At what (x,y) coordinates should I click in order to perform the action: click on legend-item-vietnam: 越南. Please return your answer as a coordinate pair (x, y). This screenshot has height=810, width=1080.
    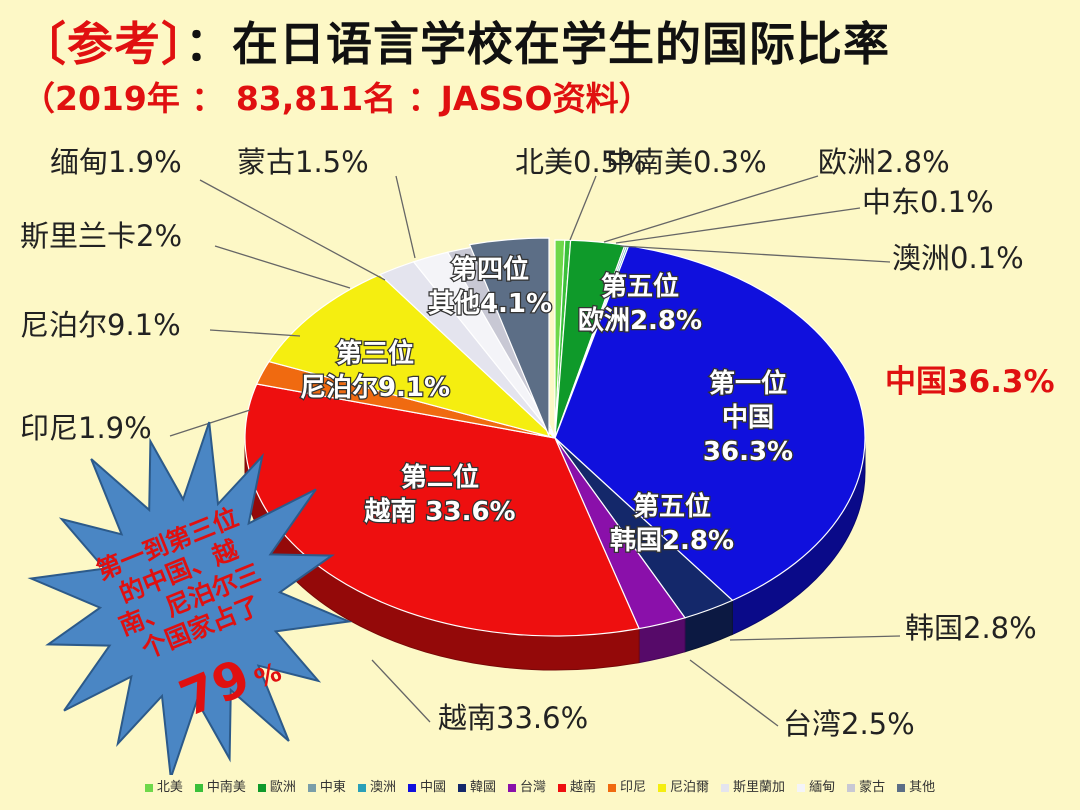
    Looking at the image, I should click on (577, 785).